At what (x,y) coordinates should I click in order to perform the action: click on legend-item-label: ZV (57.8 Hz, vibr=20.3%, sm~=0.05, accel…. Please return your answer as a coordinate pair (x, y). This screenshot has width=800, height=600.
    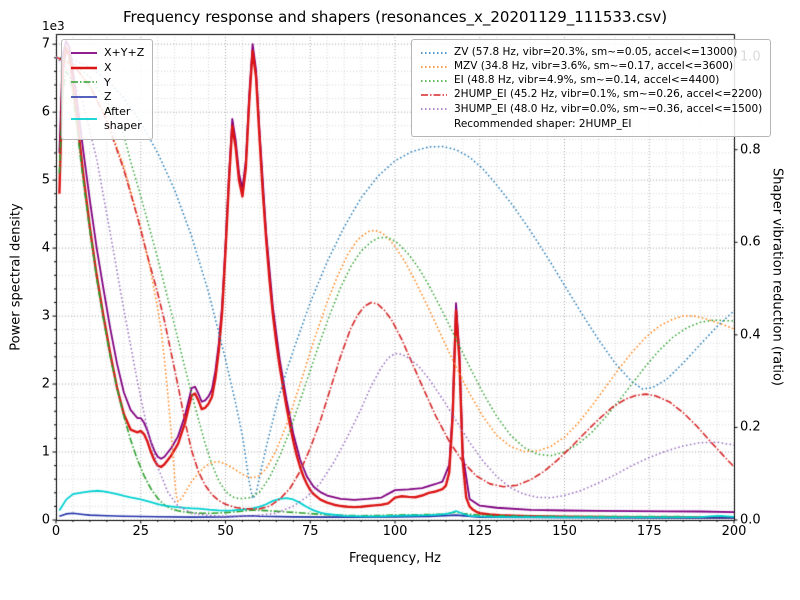
    Looking at the image, I should click on (596, 52).